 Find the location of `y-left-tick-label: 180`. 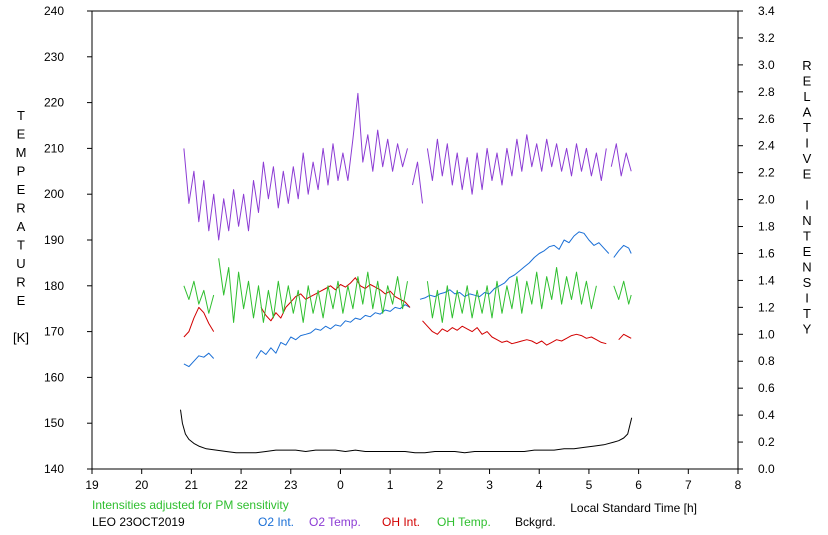

y-left-tick-label: 180 is located at coordinates (54, 286).